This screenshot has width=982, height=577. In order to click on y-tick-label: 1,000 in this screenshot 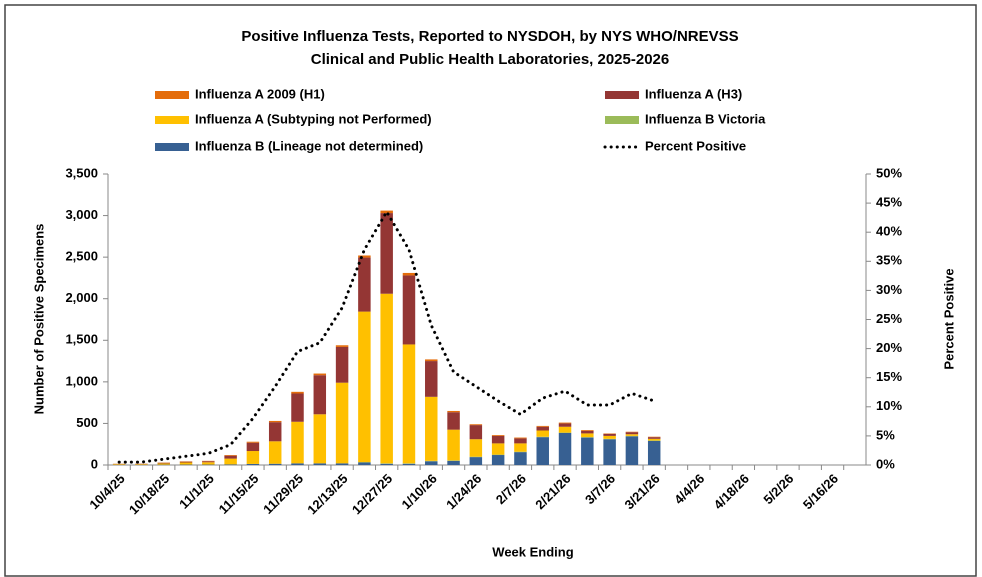, I will do `click(81, 380)`.